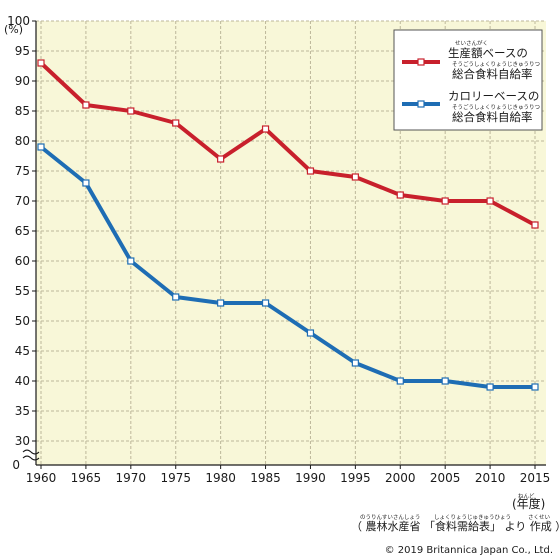  What do you see at coordinates (22, 51) in the screenshot?
I see `y-tick-label: 95` at bounding box center [22, 51].